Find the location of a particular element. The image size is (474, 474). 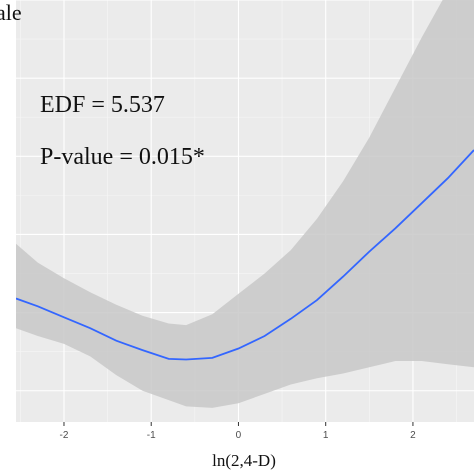

y-axis-label: ale is located at coordinates (11, 12).